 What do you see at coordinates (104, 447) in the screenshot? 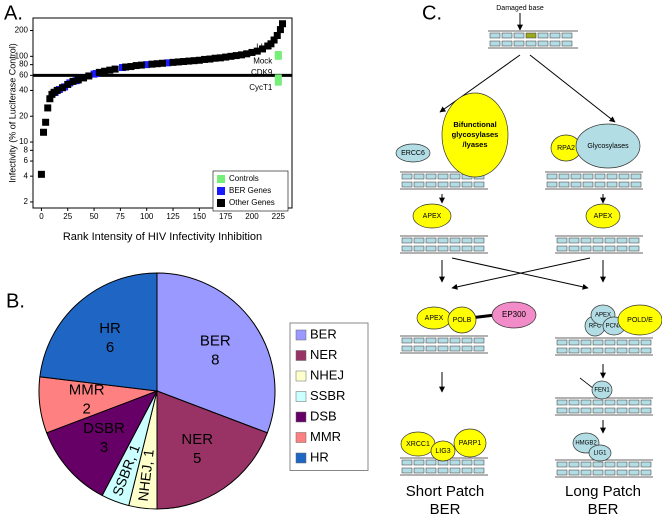
I see `slice-value: 3` at bounding box center [104, 447].